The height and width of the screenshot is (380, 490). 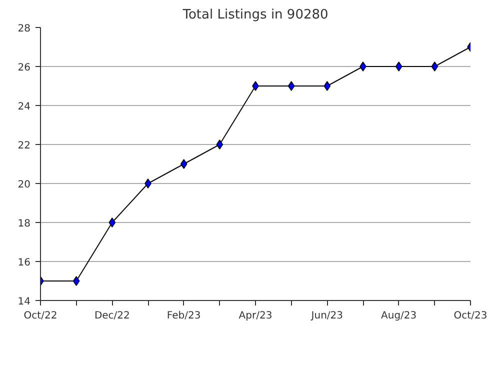 What do you see at coordinates (24, 302) in the screenshot?
I see `y-tick-label: 14` at bounding box center [24, 302].